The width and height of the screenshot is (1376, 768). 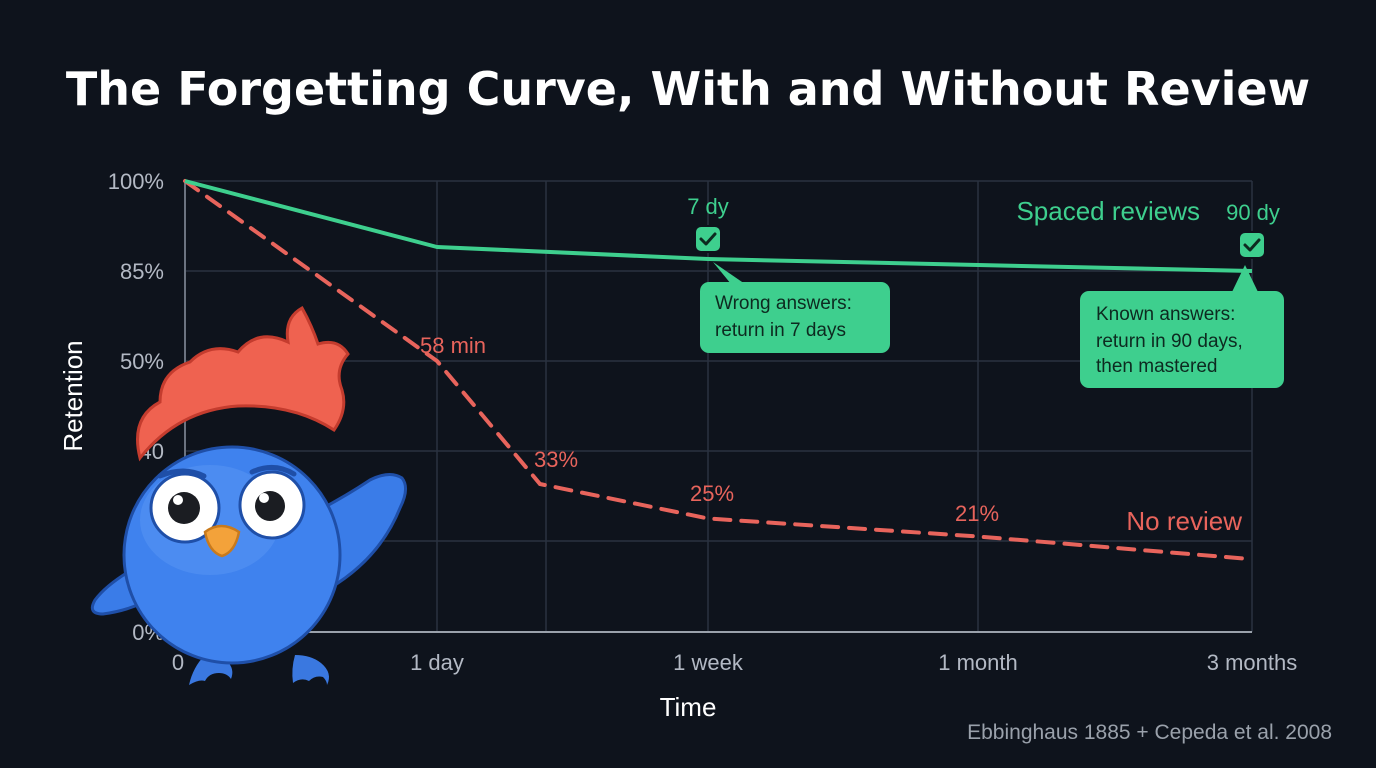 I want to click on no-review-annotation: 58 min, so click(x=453, y=345).